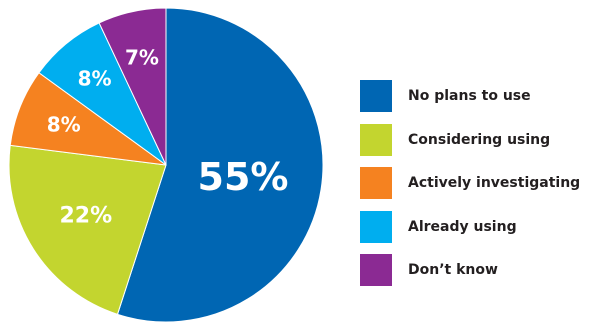 Image resolution: width=613 pixels, height=322 pixels. What do you see at coordinates (376, 139) in the screenshot?
I see `legend-swatch-considering` at bounding box center [376, 139].